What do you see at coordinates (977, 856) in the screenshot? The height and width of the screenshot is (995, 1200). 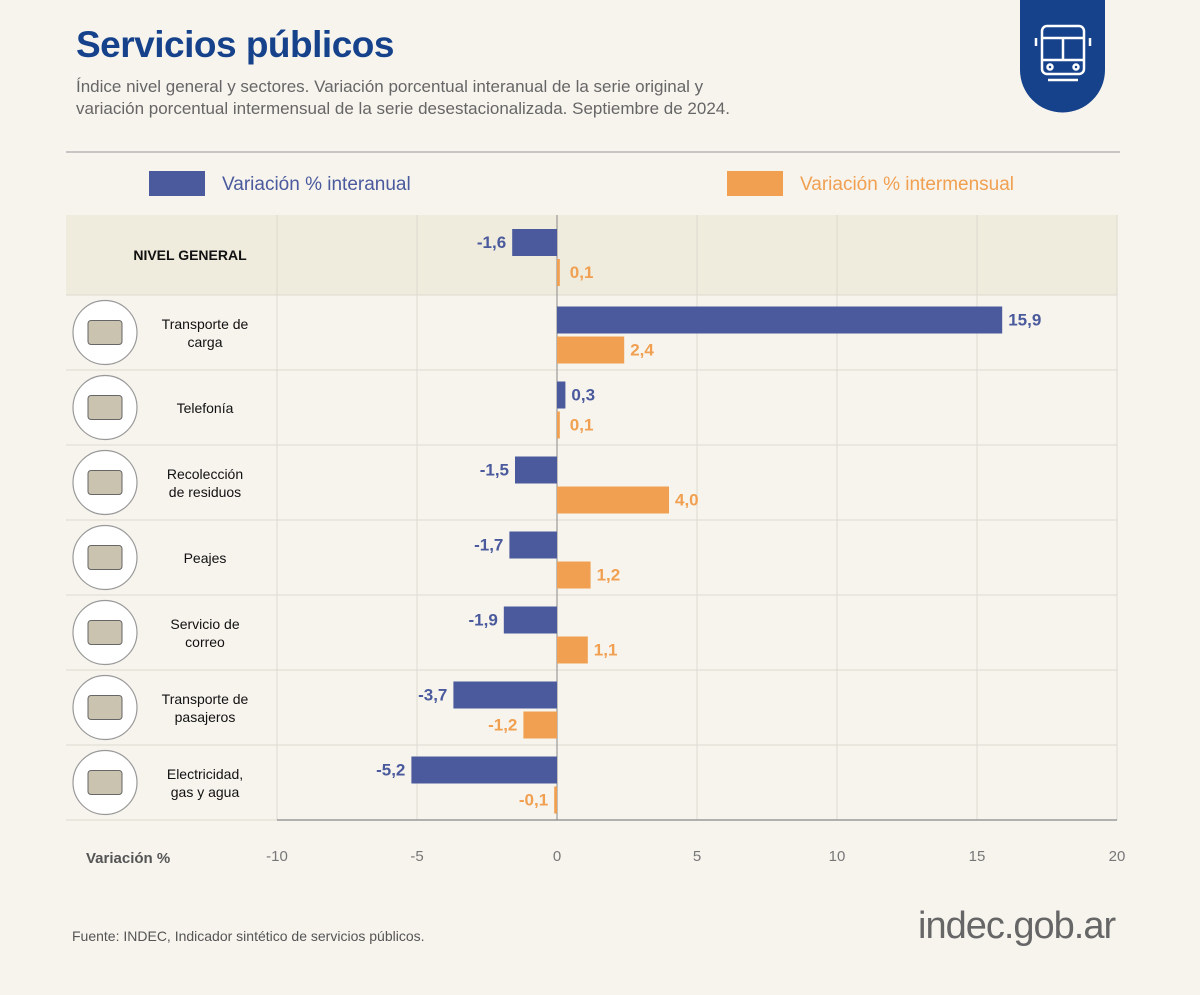 I see `x-tick-label: 15` at bounding box center [977, 856].